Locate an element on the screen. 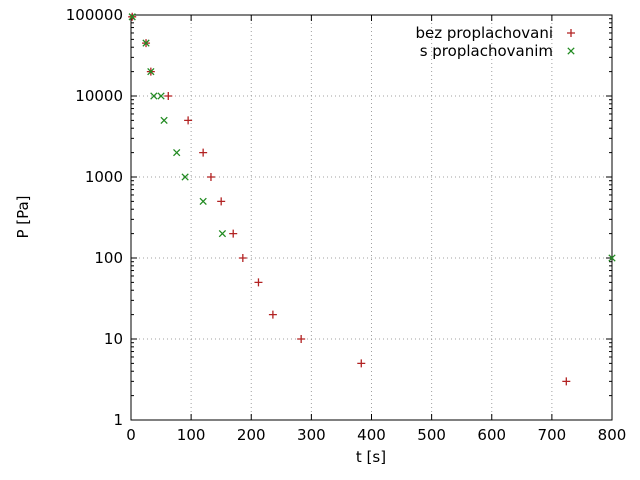  legend-markers is located at coordinates (571, 42).